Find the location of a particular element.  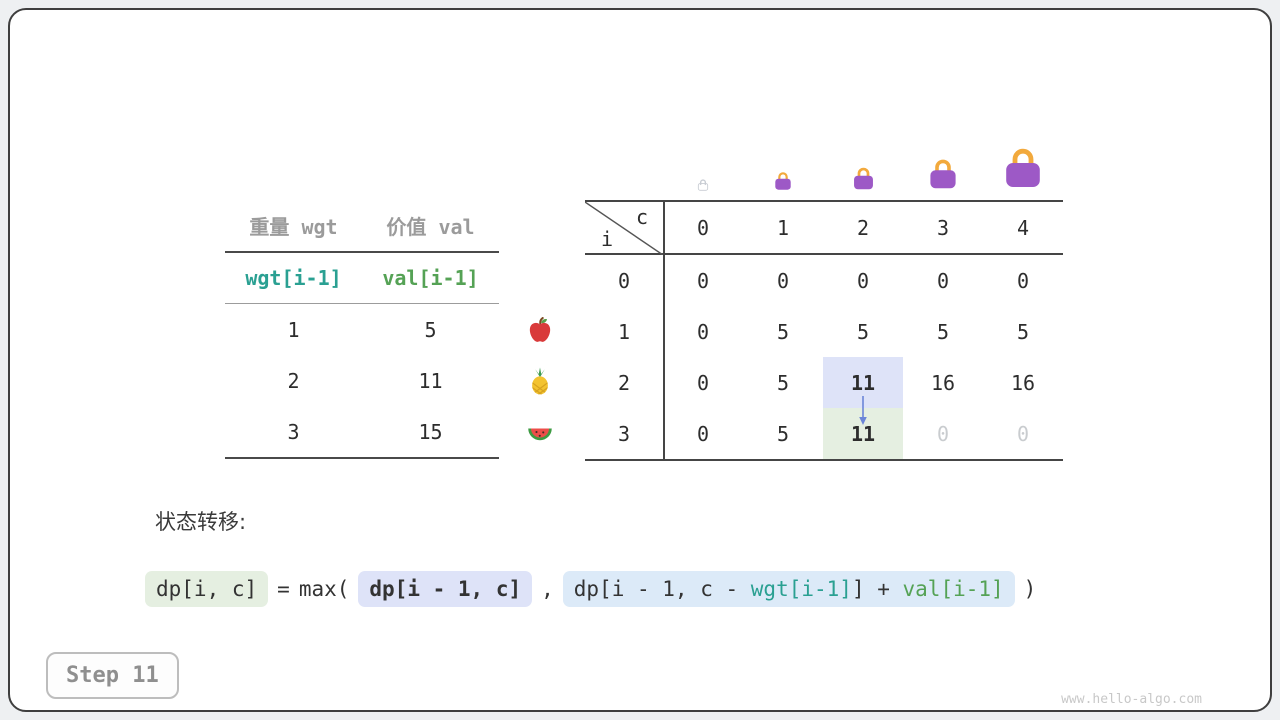

item-row: 3 15 is located at coordinates (362, 431).